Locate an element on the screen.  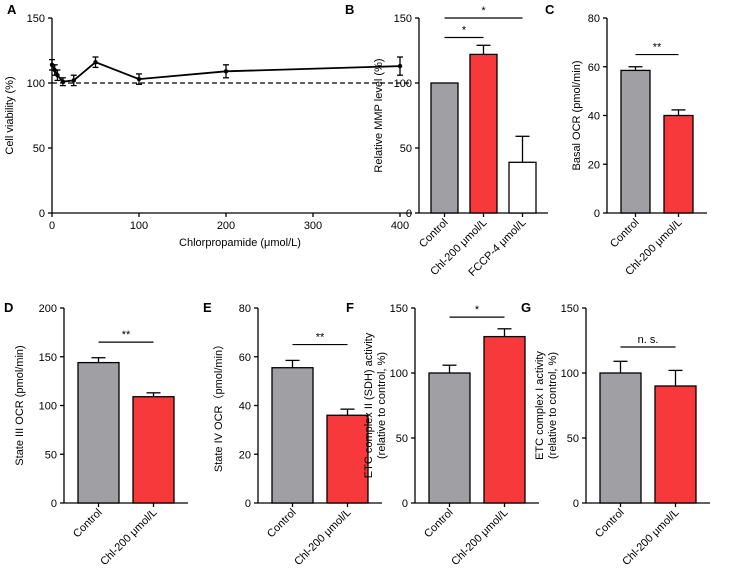
panel-label: G is located at coordinates (526, 307).